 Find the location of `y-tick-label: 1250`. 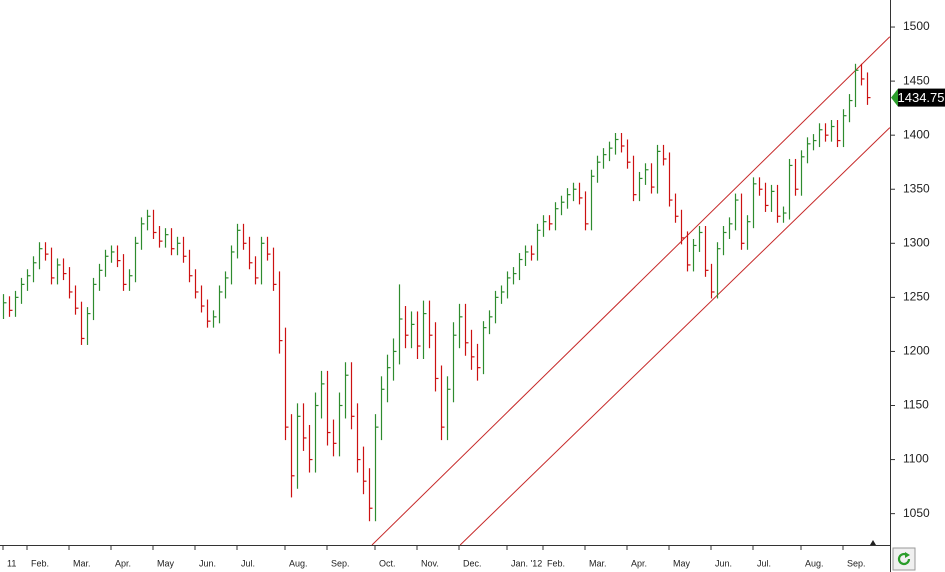

y-tick-label: 1250 is located at coordinates (916, 297).